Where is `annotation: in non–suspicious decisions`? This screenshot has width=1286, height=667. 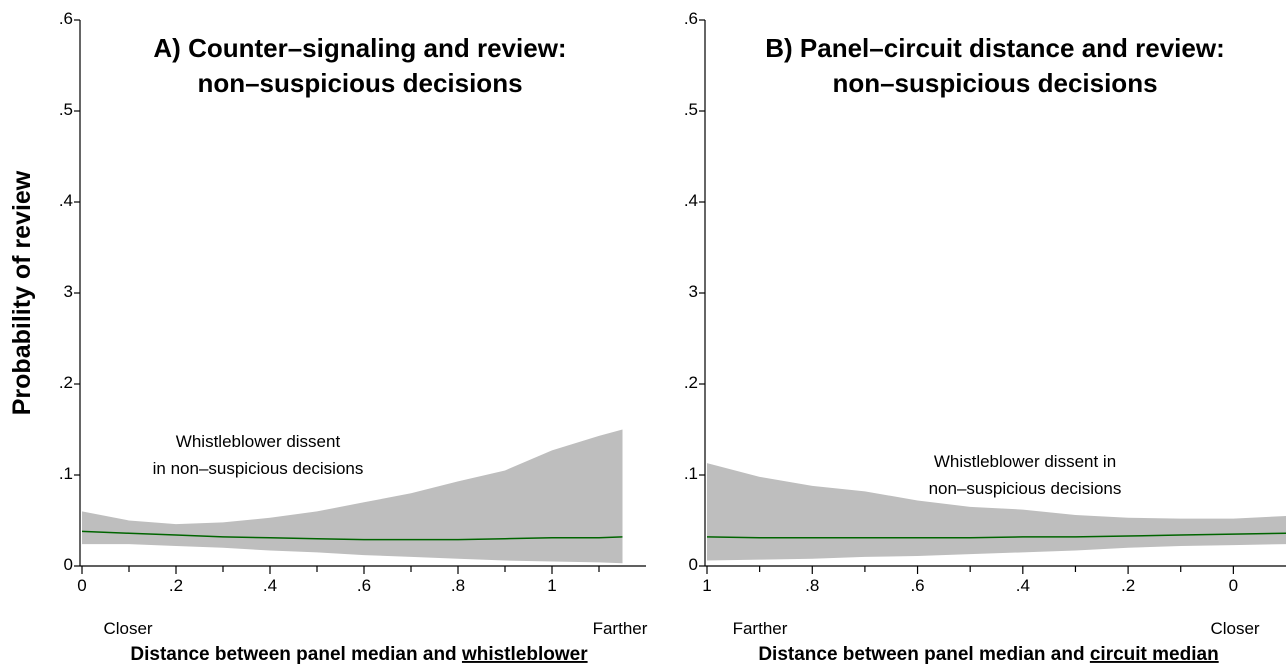 annotation: in non–suspicious decisions is located at coordinates (258, 468).